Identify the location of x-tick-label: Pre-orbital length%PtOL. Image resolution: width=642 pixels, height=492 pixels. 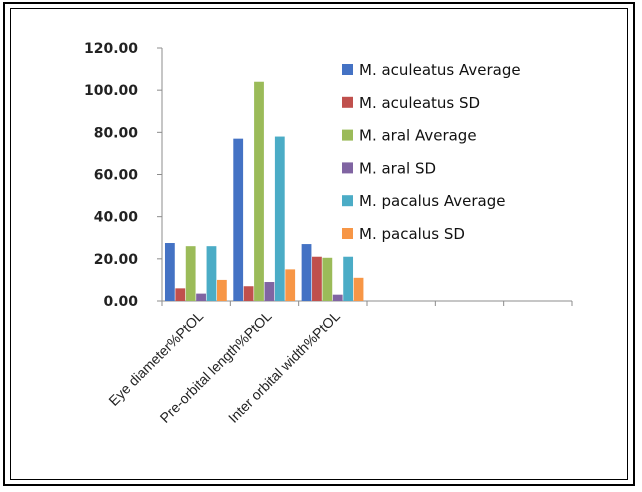
(216, 367).